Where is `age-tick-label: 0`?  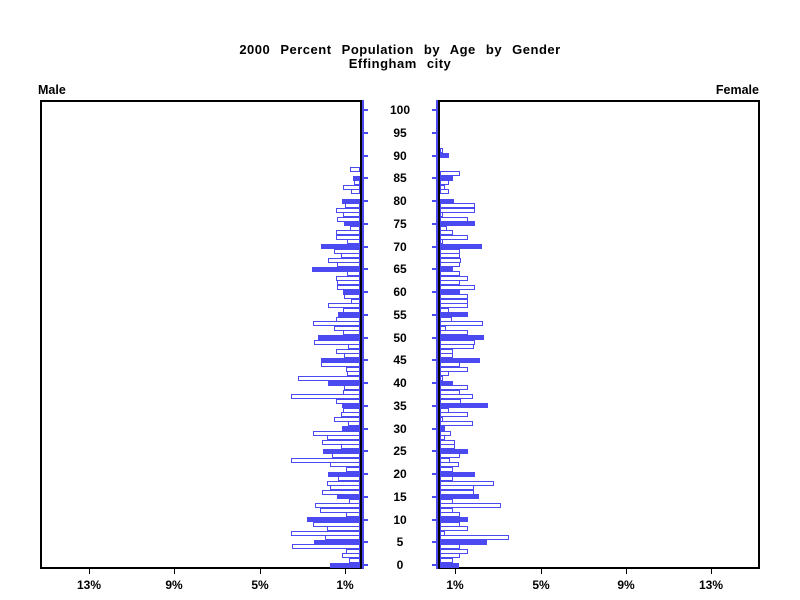
age-tick-label: 0 is located at coordinates (400, 565).